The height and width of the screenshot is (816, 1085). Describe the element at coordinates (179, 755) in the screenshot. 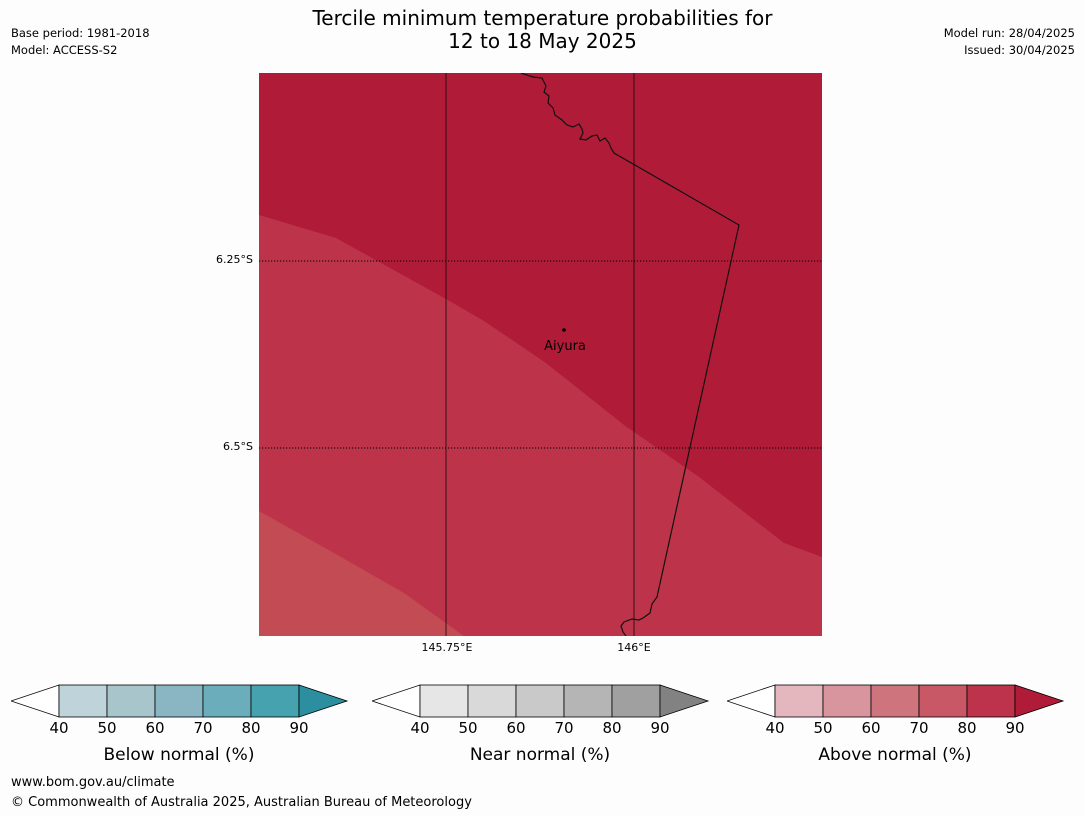

I see `colorbar-label-below: Below normal (%)` at that location.